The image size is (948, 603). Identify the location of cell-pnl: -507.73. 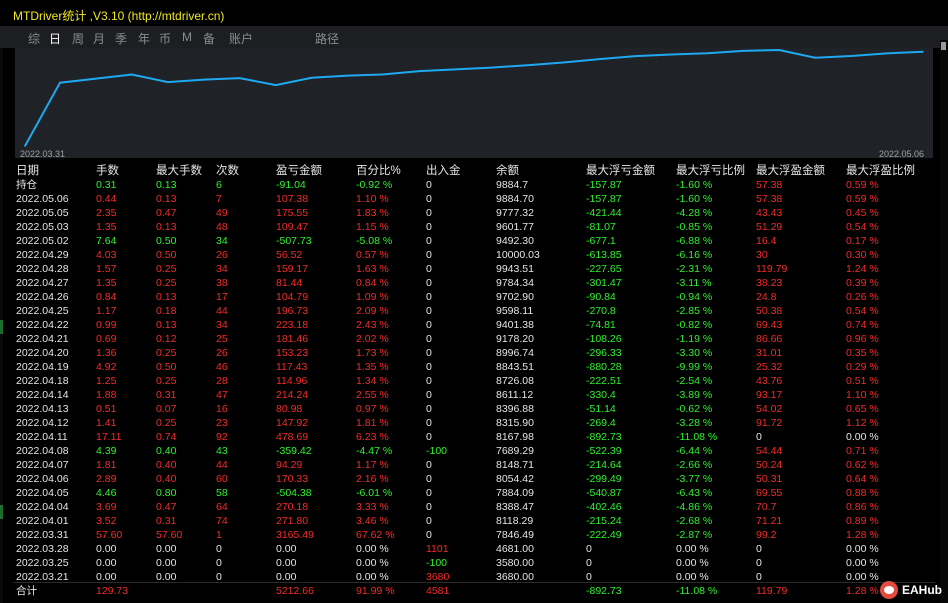
(294, 241).